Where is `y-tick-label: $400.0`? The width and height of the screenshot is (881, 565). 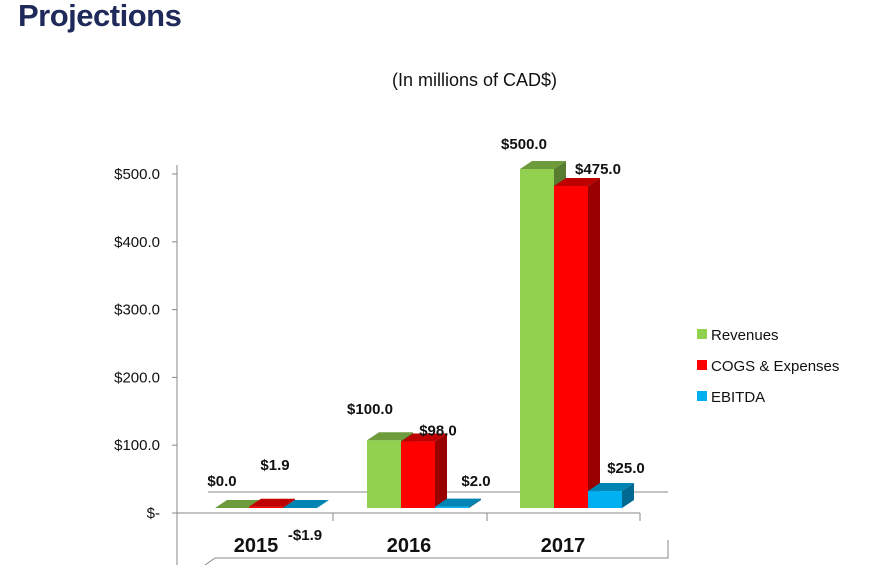
y-tick-label: $400.0 is located at coordinates (137, 242).